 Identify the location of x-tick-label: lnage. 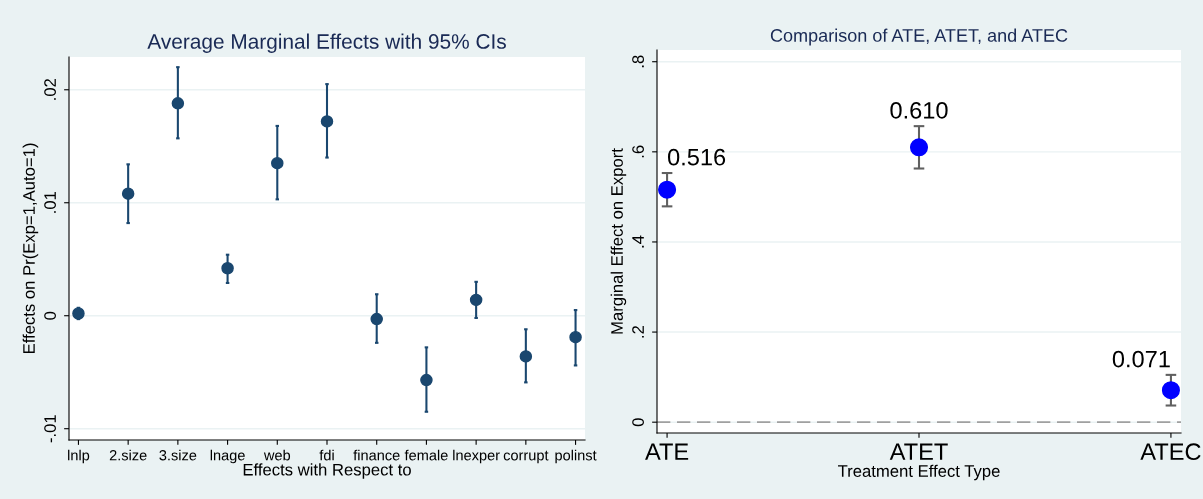
(227, 456).